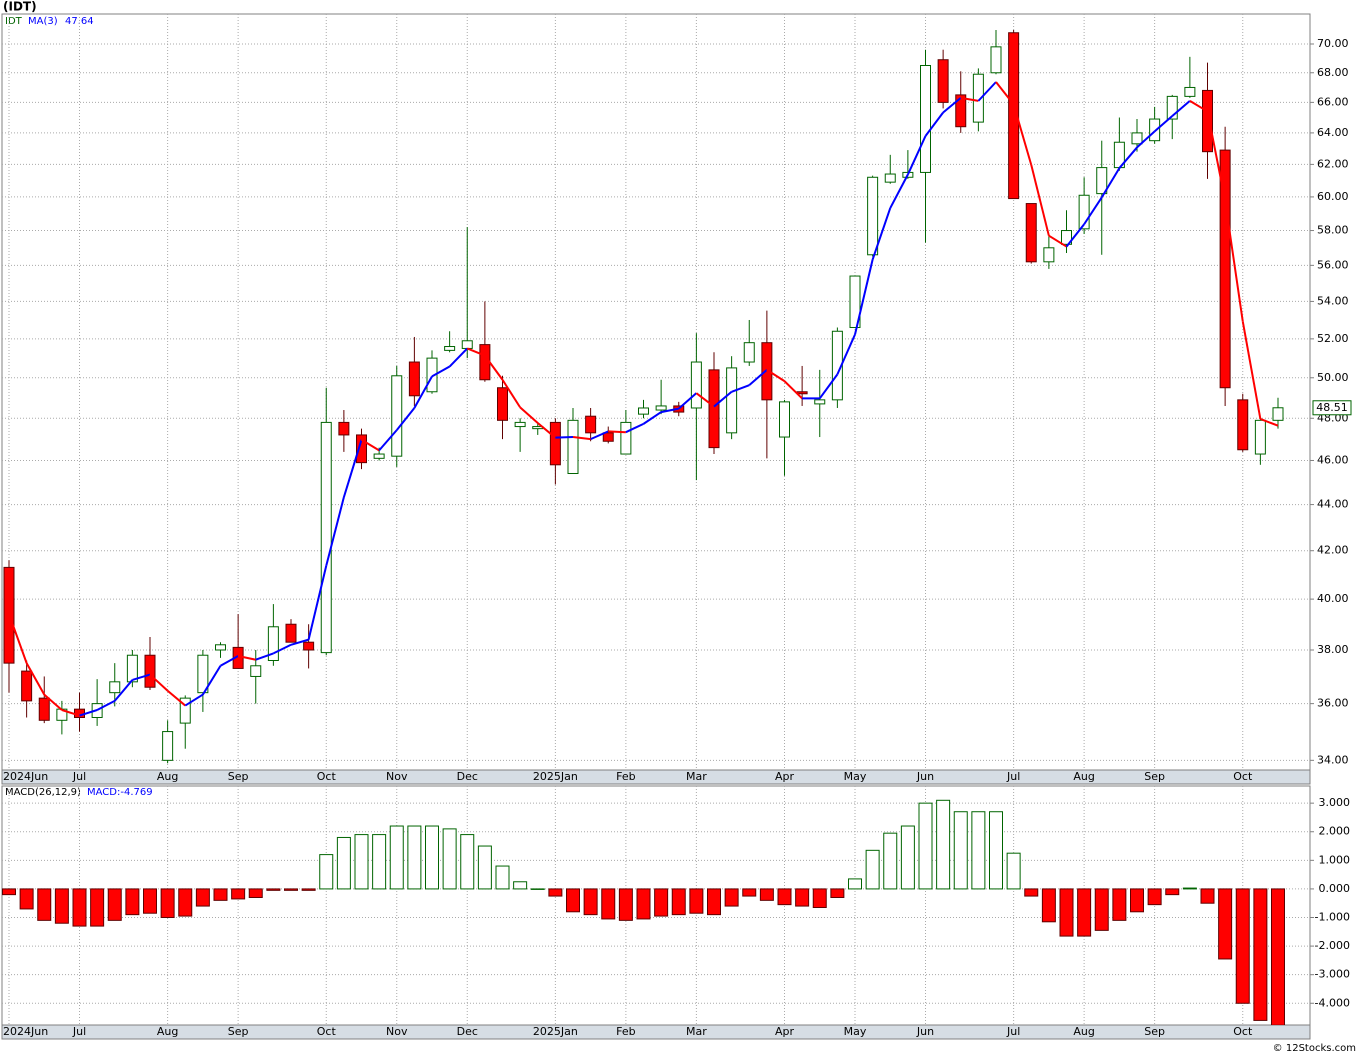 The height and width of the screenshot is (1056, 1360). I want to click on y-tick-label: 58.00, so click(1333, 230).